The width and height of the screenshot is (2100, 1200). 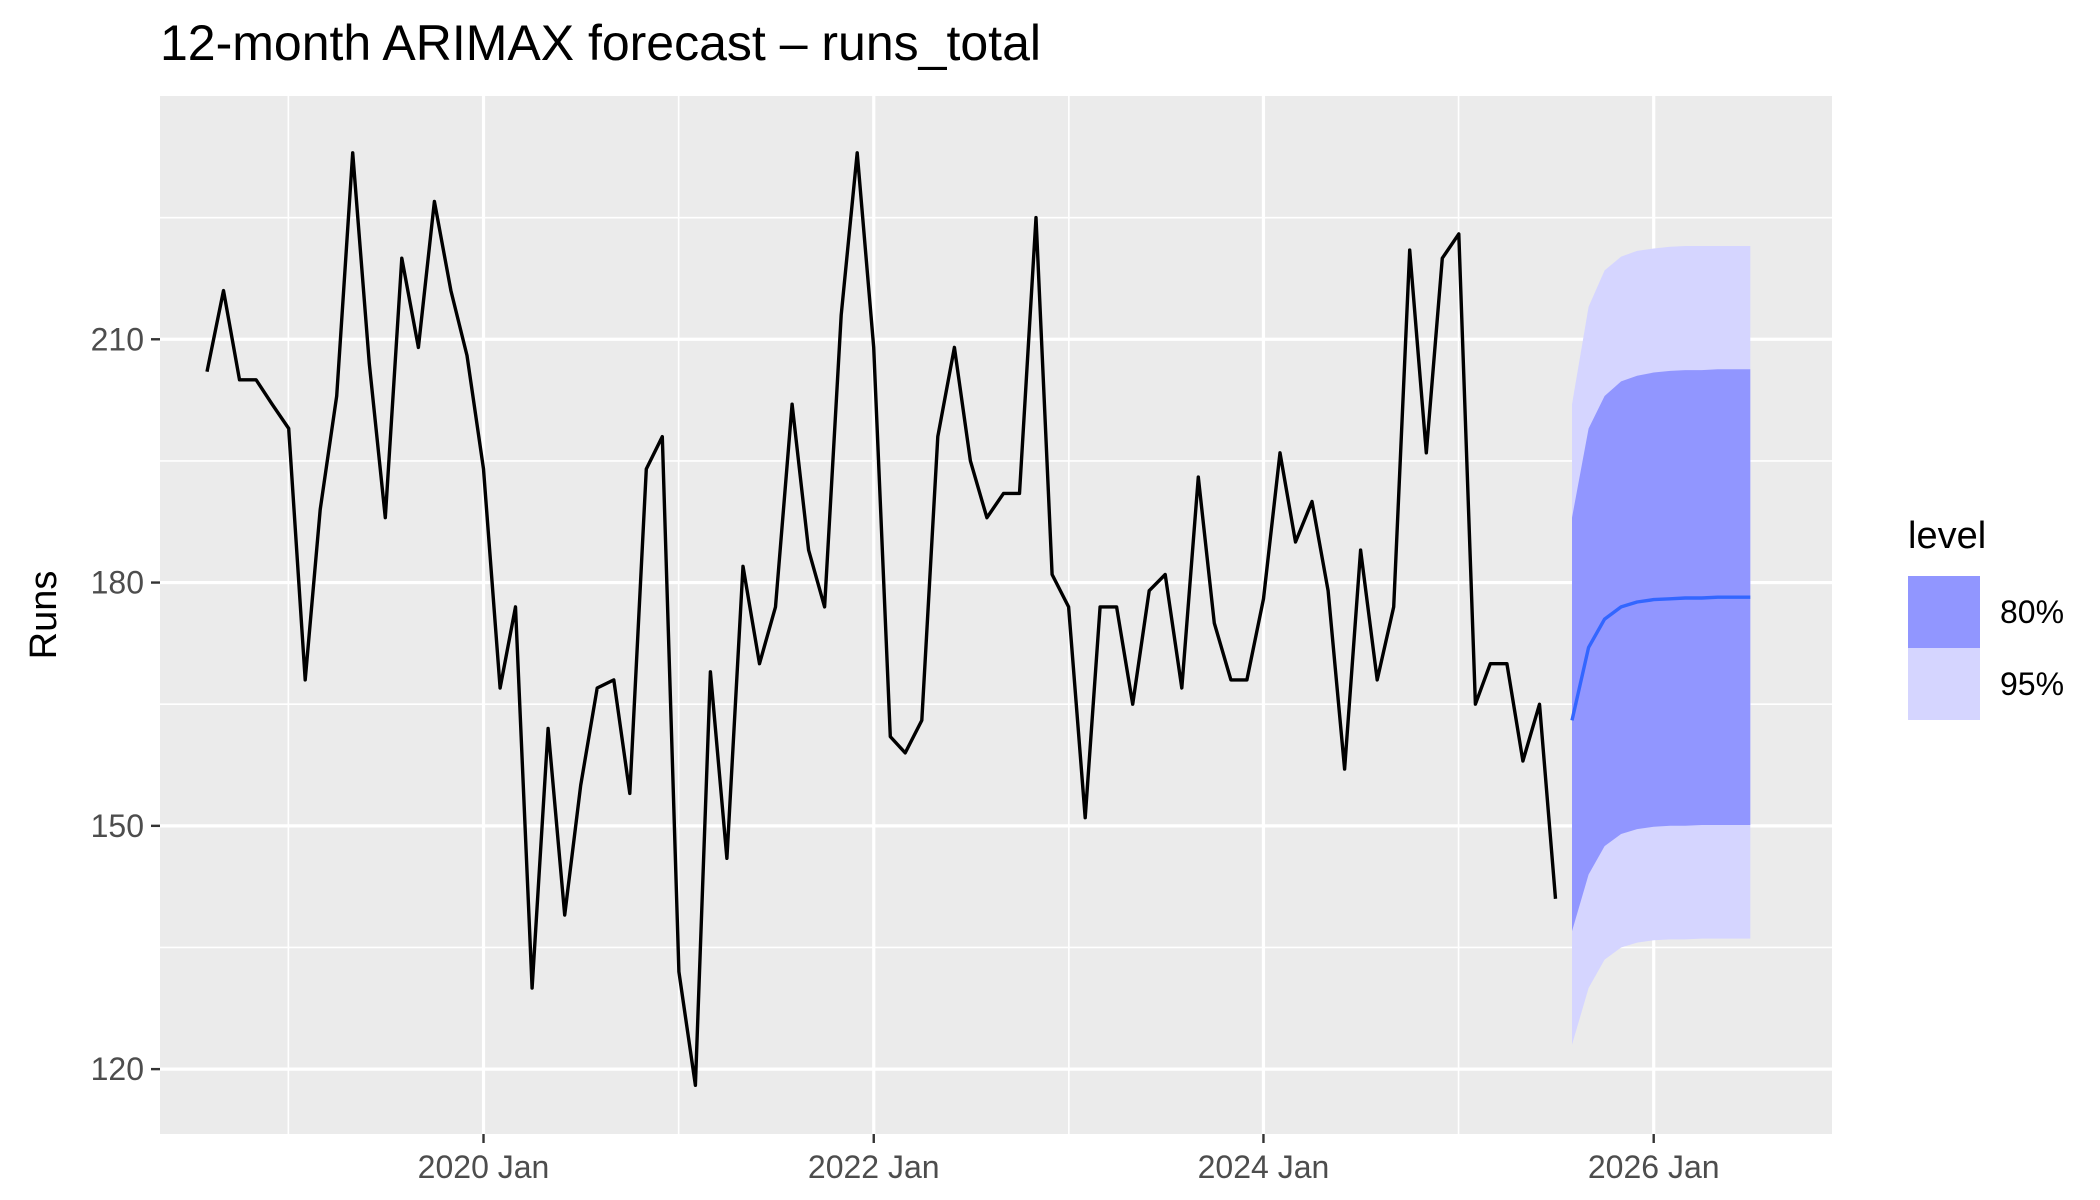 I want to click on legend: level 80% 95%, so click(x=1986, y=617).